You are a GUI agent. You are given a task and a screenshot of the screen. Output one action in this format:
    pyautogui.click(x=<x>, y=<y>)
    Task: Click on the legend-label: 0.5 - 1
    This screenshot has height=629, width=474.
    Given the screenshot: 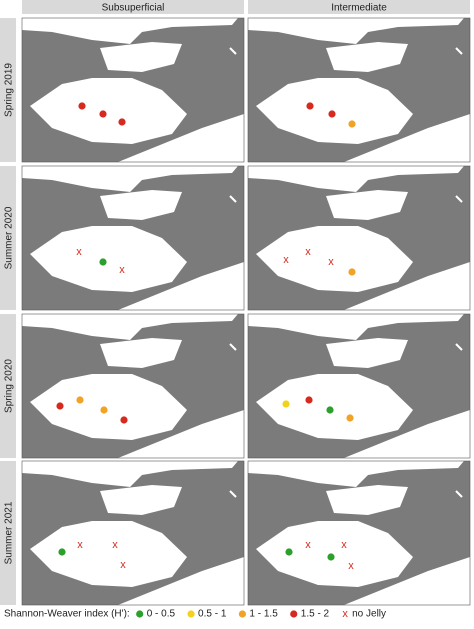 What is the action you would take?
    pyautogui.click(x=212, y=614)
    